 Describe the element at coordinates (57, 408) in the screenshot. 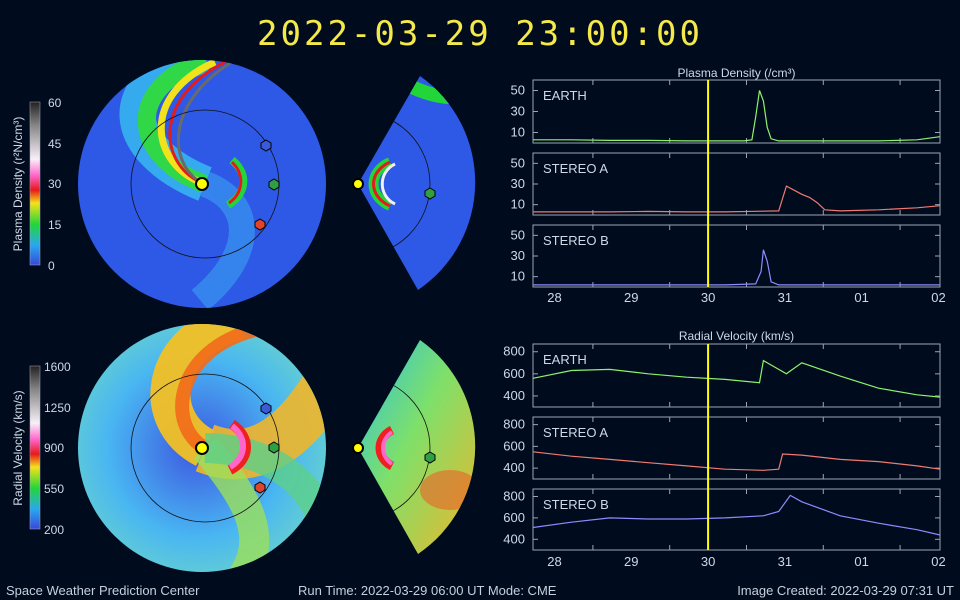

I see `velocity-tick: 1250` at that location.